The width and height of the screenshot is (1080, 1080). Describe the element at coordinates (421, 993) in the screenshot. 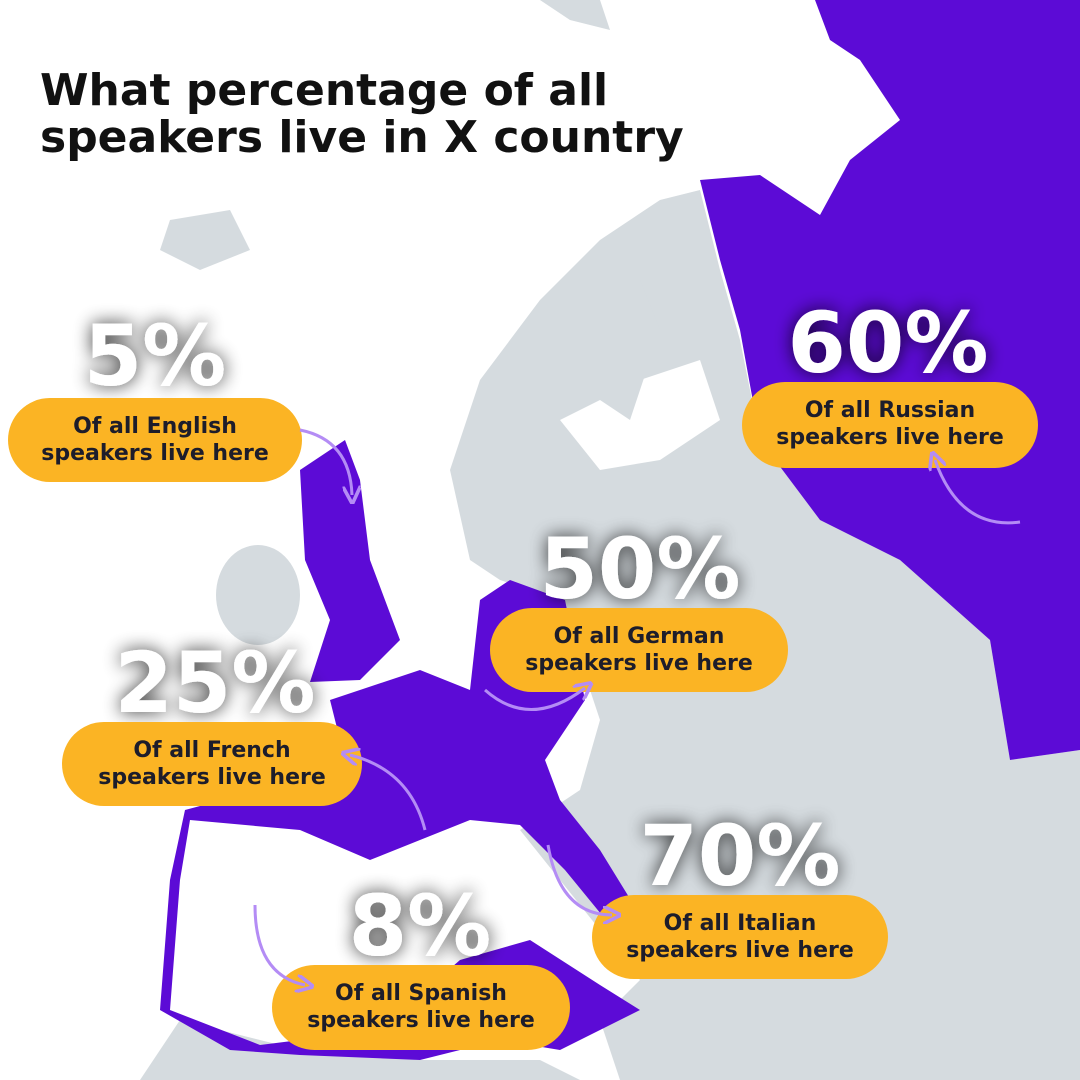

I see `label-line: Of all Spanish` at that location.